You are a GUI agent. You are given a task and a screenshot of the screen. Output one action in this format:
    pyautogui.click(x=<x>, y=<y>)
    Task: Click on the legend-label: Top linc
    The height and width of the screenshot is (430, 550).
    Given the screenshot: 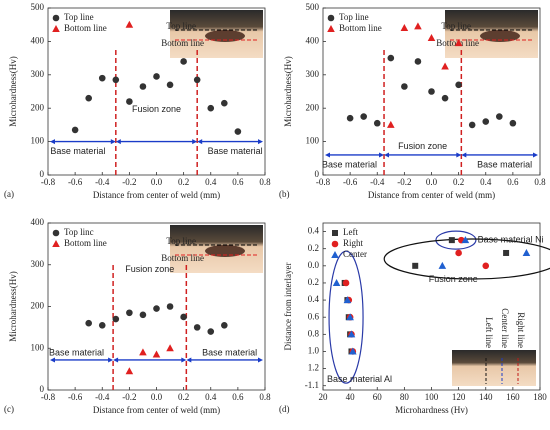 What is the action you would take?
    pyautogui.click(x=79, y=232)
    